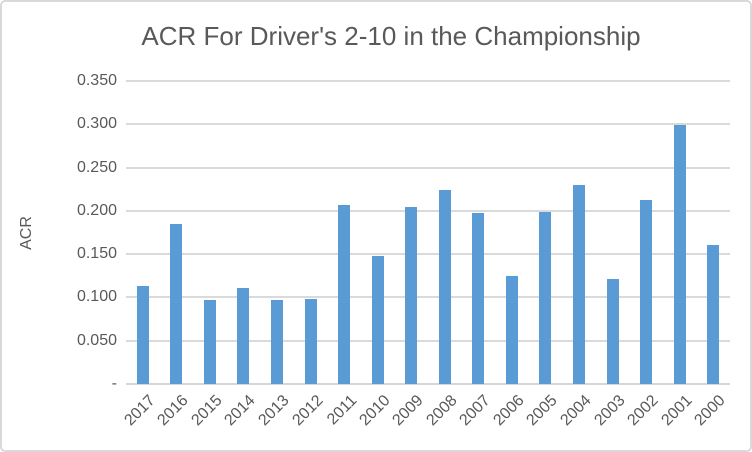  I want to click on y-tick-label: 0.300, so click(96, 123).